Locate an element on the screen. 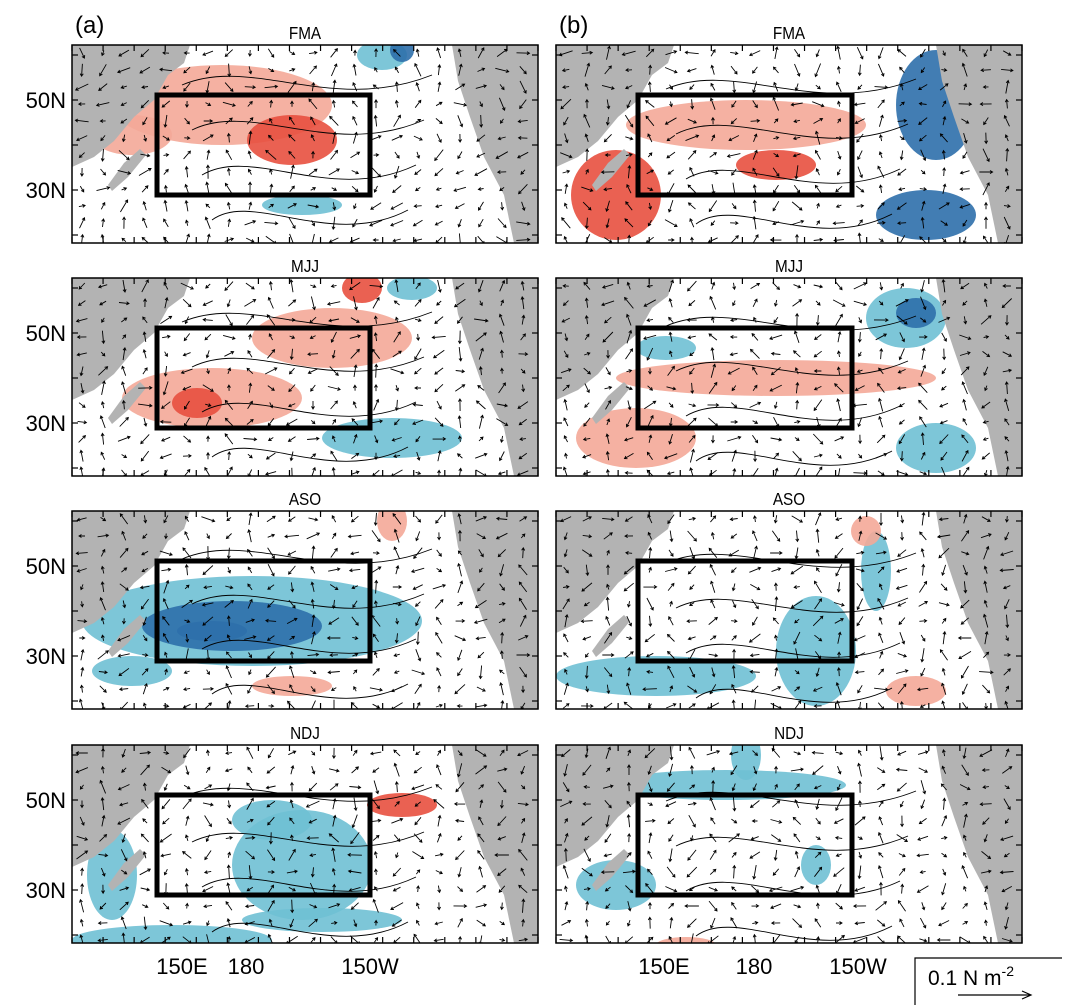 The width and height of the screenshot is (1065, 1005). panel-frame is located at coordinates (789, 610).